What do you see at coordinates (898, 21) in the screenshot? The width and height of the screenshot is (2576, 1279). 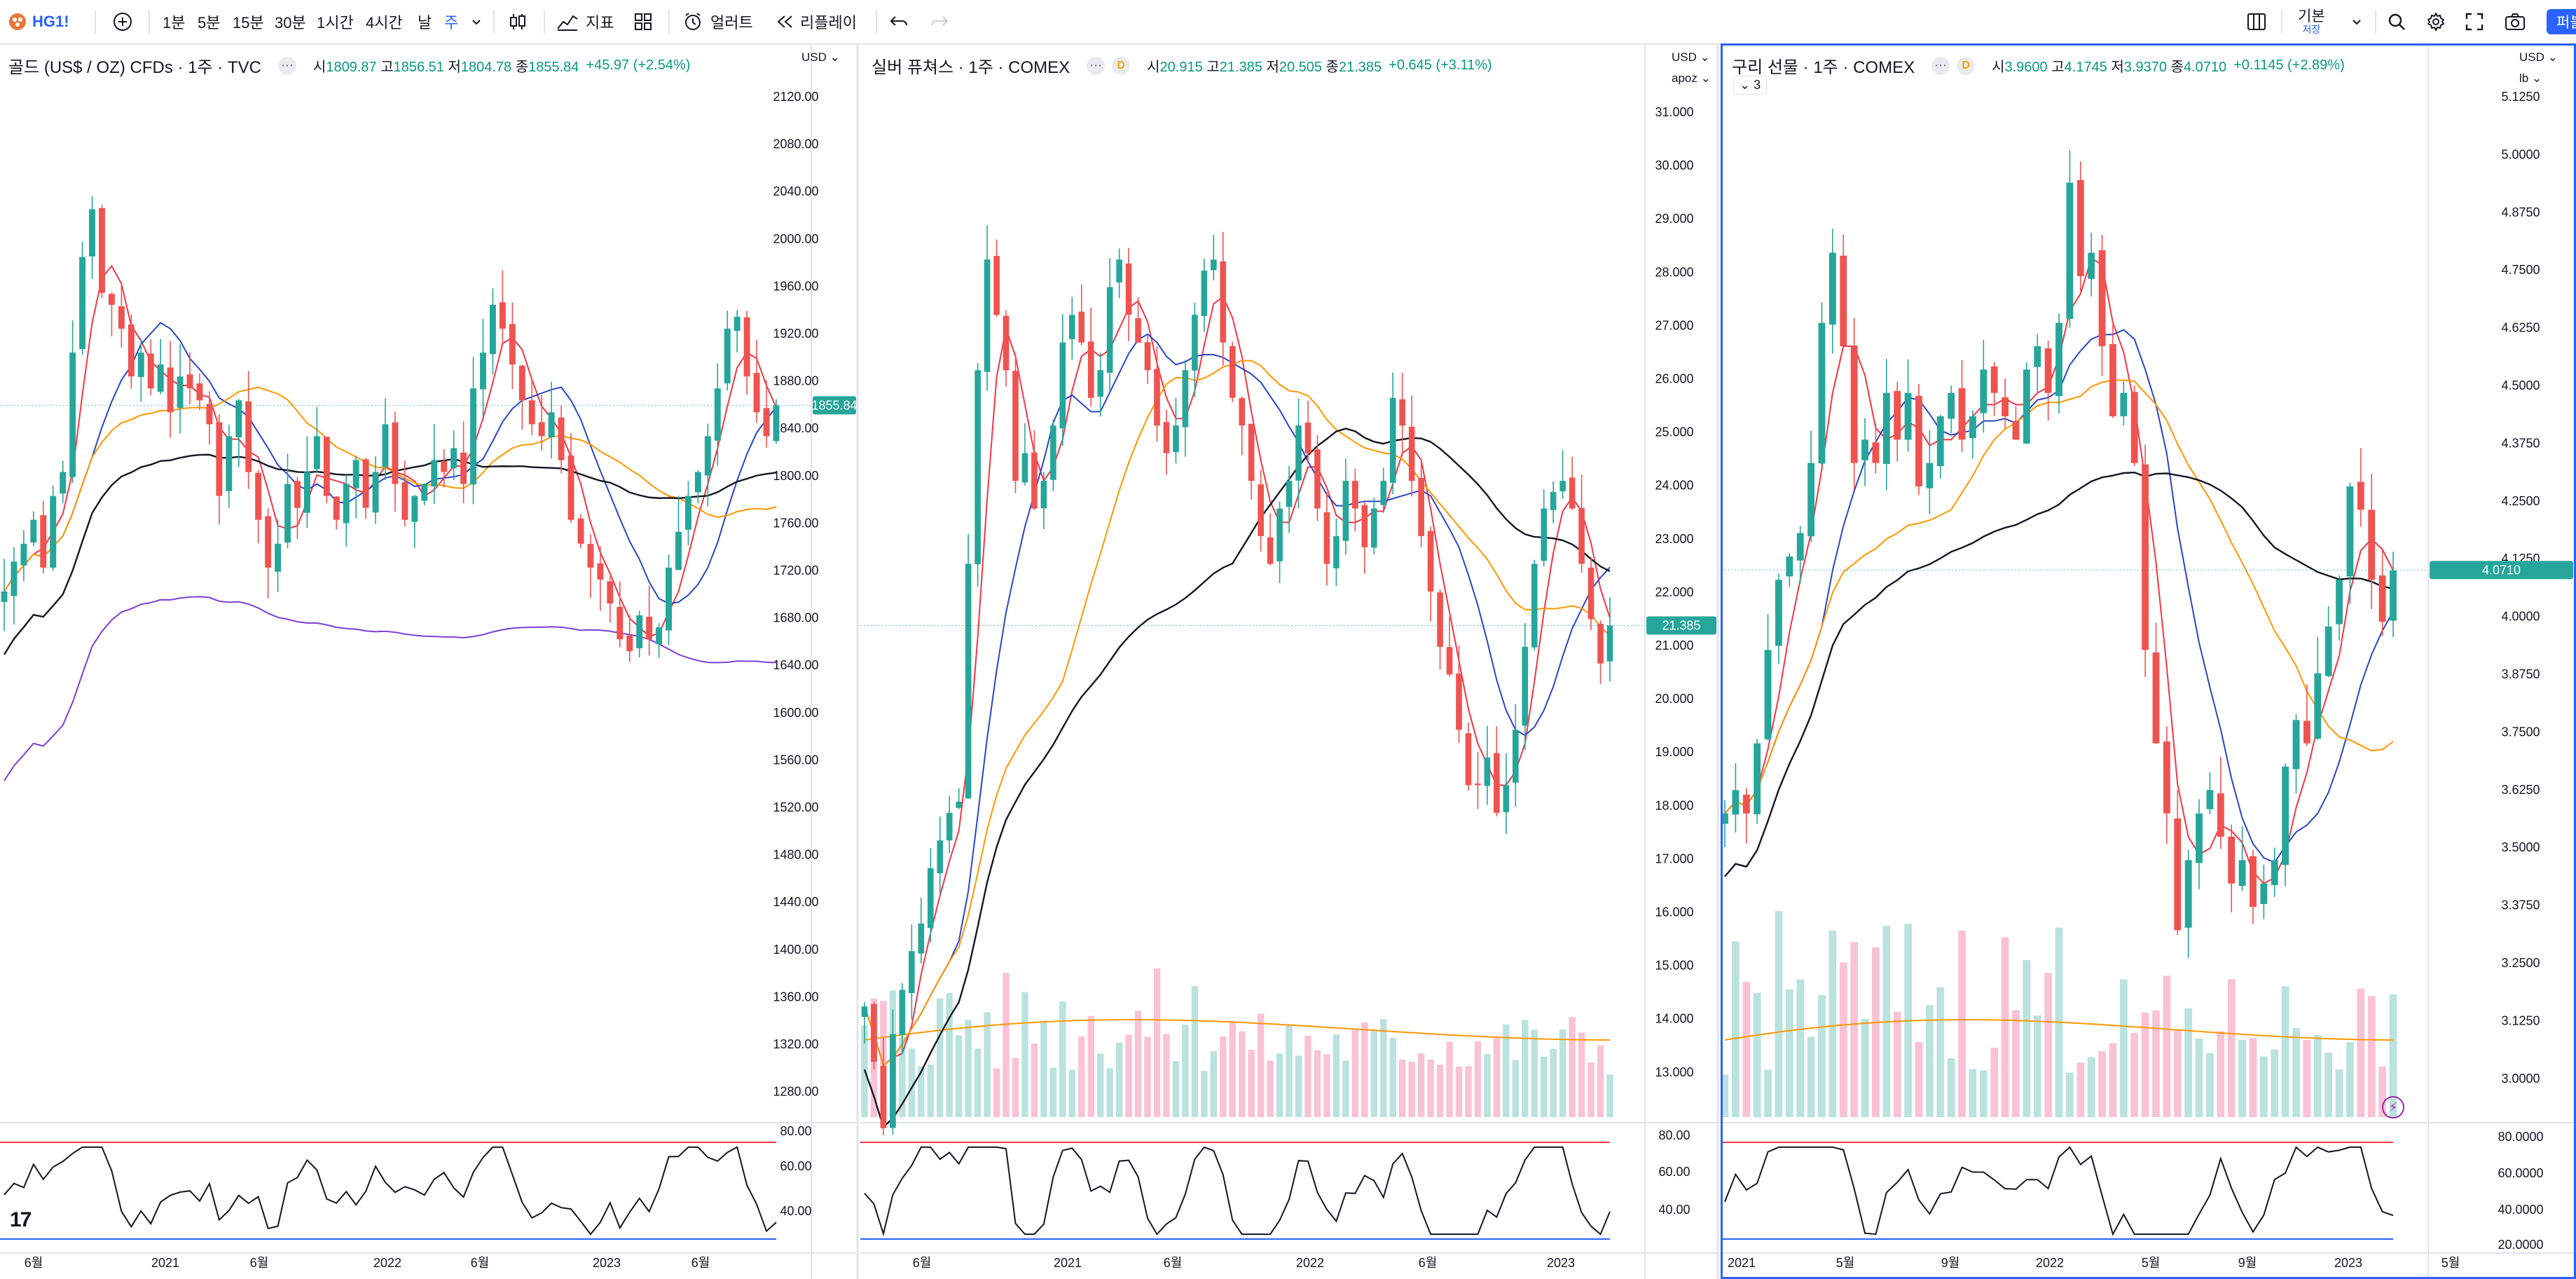 I see `undo-button` at bounding box center [898, 21].